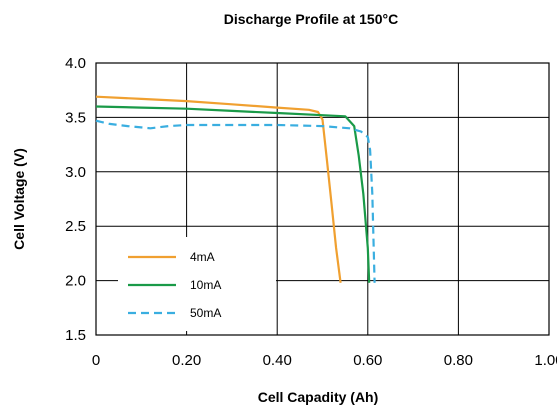 Image resolution: width=557 pixels, height=411 pixels. What do you see at coordinates (205, 313) in the screenshot?
I see `legend-label: 50mA` at bounding box center [205, 313].